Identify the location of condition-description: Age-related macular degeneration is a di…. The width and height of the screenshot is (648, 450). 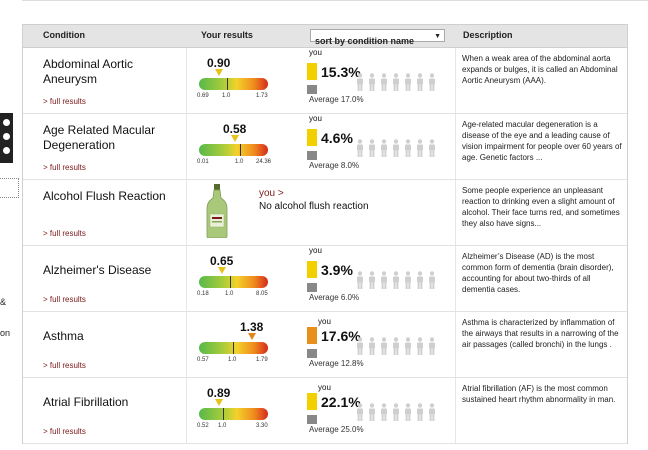
(542, 141).